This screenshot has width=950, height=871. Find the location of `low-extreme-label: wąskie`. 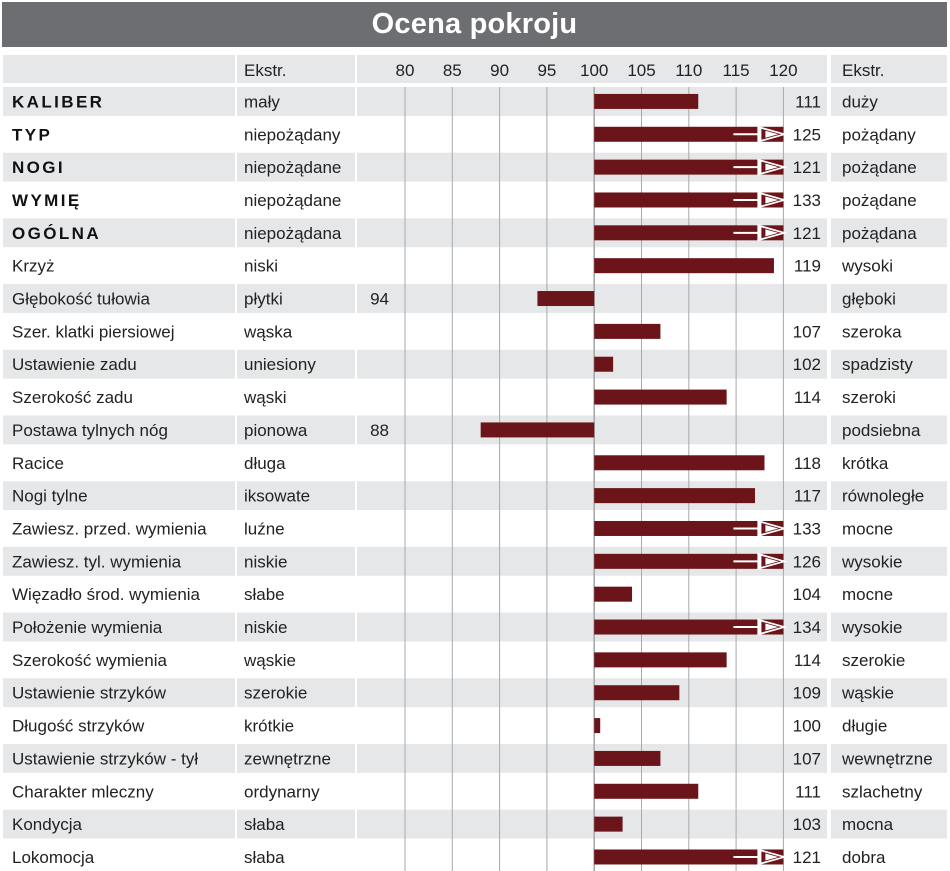

low-extreme-label: wąskie is located at coordinates (269, 660).